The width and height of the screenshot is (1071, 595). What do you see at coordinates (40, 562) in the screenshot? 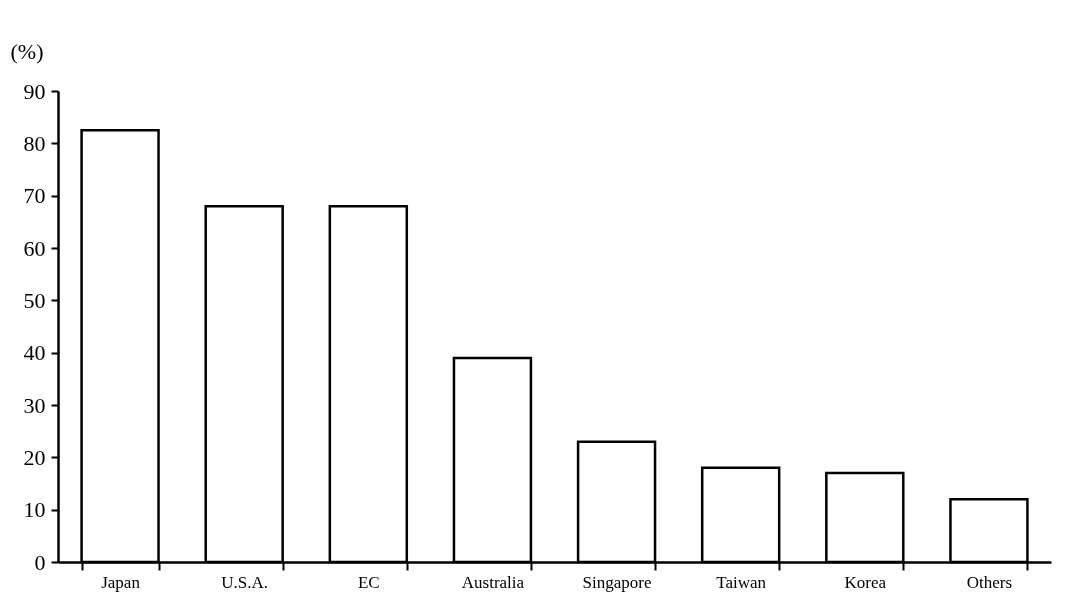
I see `y-tick-label: 0` at bounding box center [40, 562].